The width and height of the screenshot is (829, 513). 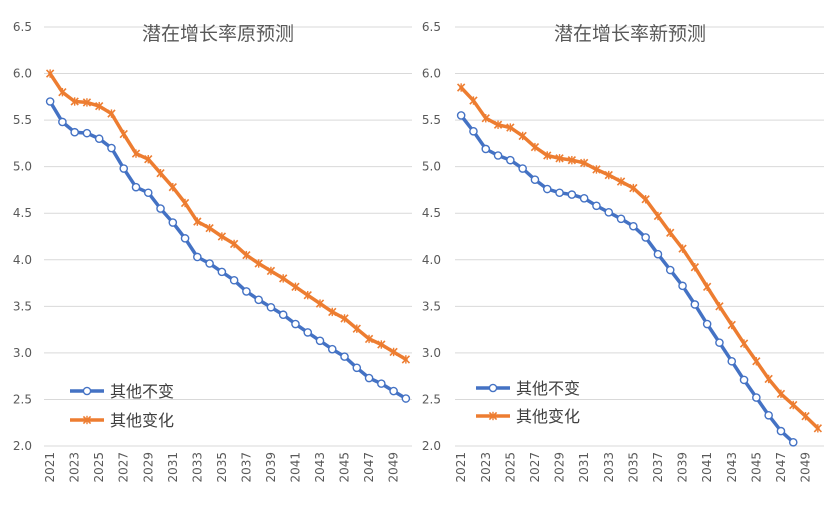 I want to click on chart-title: 潜在增长率原预测, so click(x=218, y=34).